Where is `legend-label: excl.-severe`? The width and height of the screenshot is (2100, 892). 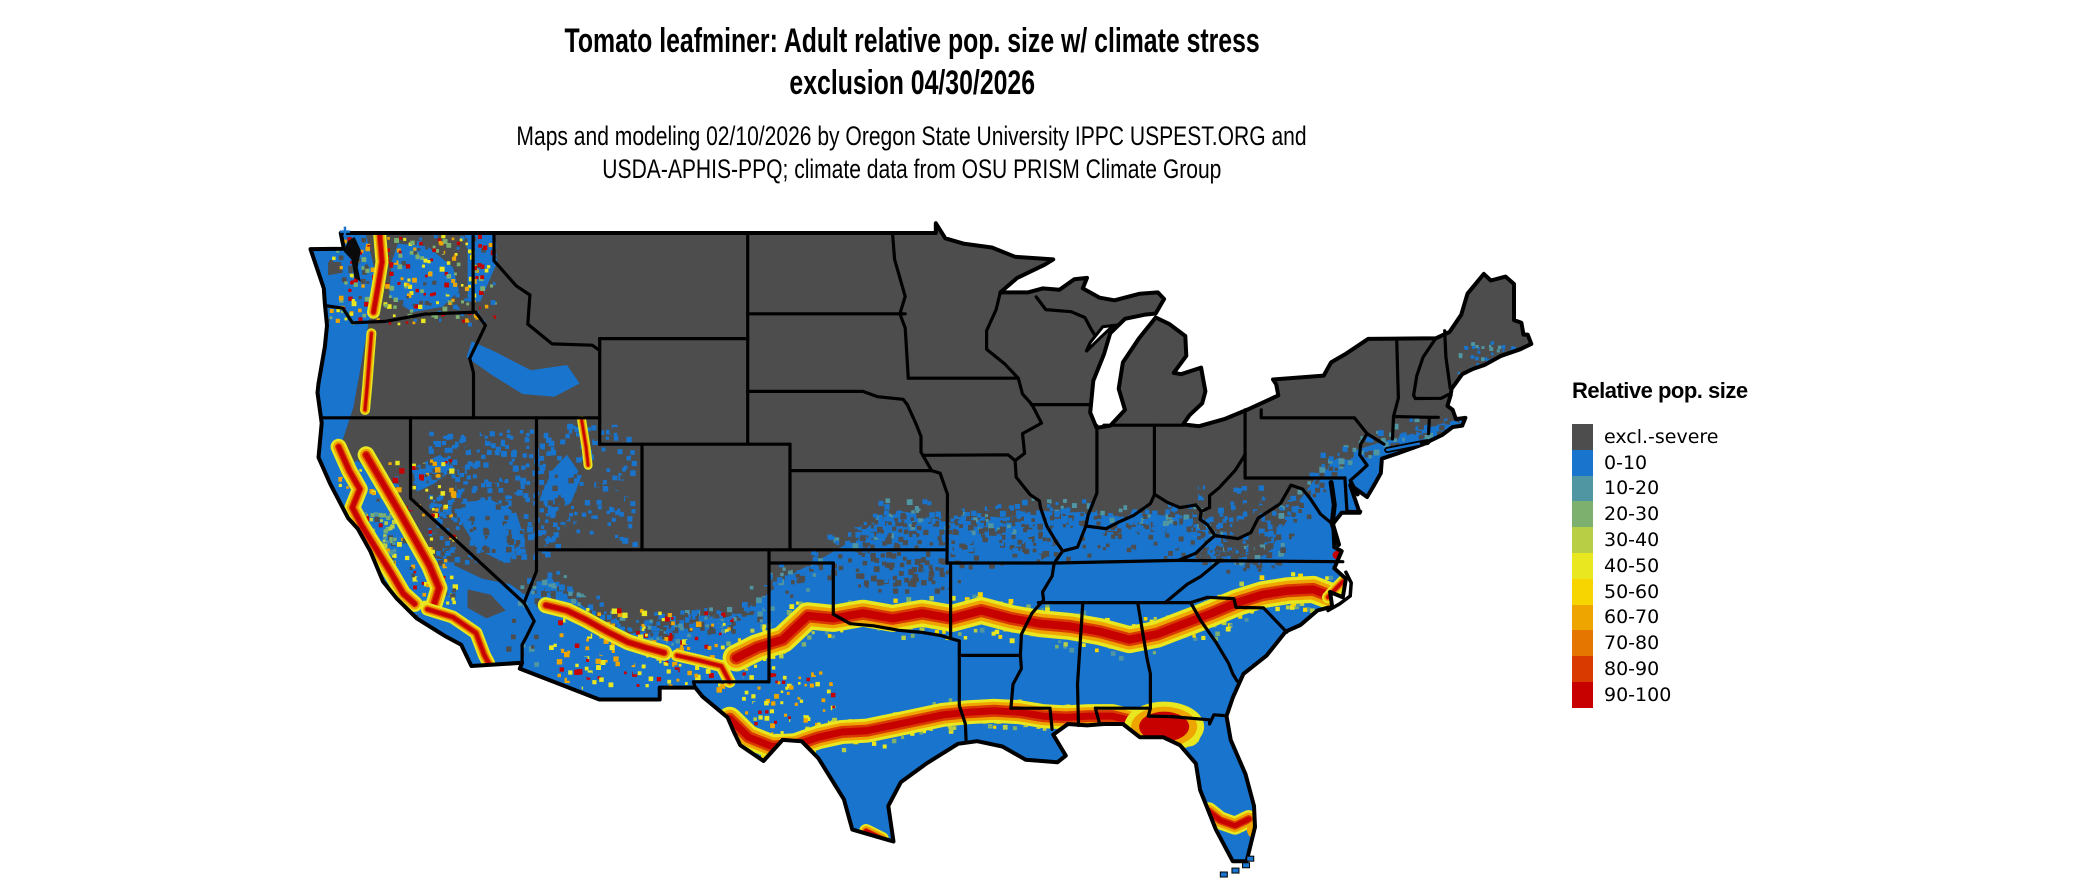
legend-label: excl.-severe is located at coordinates (1661, 436).